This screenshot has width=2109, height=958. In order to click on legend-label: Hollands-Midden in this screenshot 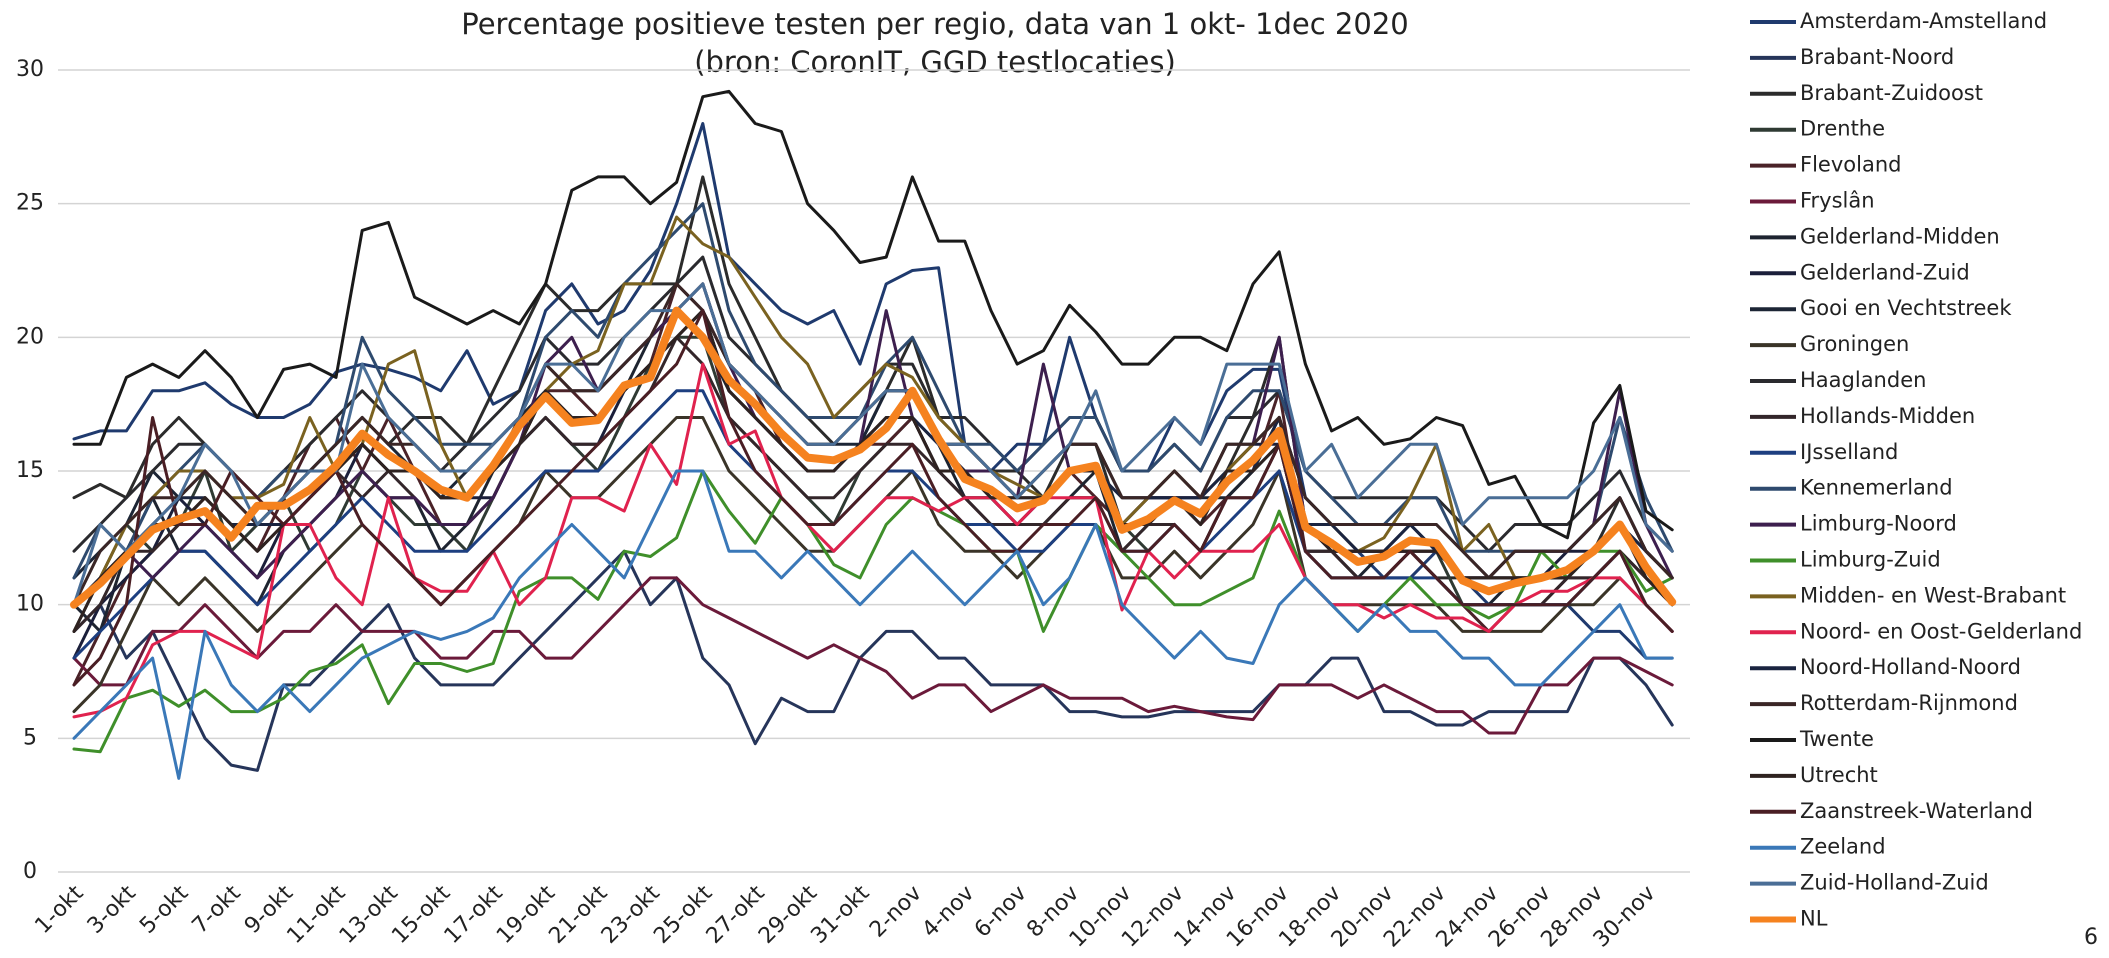, I will do `click(1887, 416)`.